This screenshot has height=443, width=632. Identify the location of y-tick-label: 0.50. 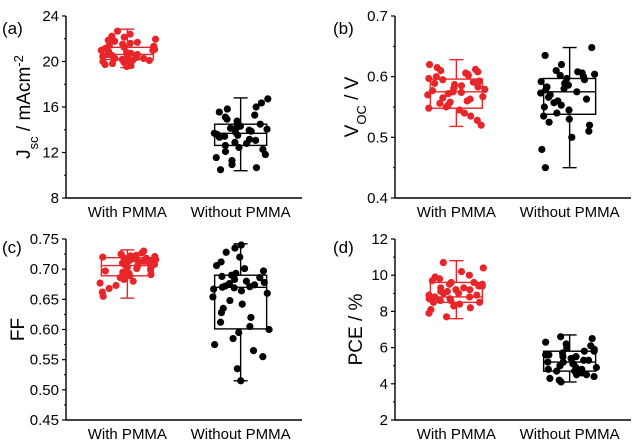
(44, 390).